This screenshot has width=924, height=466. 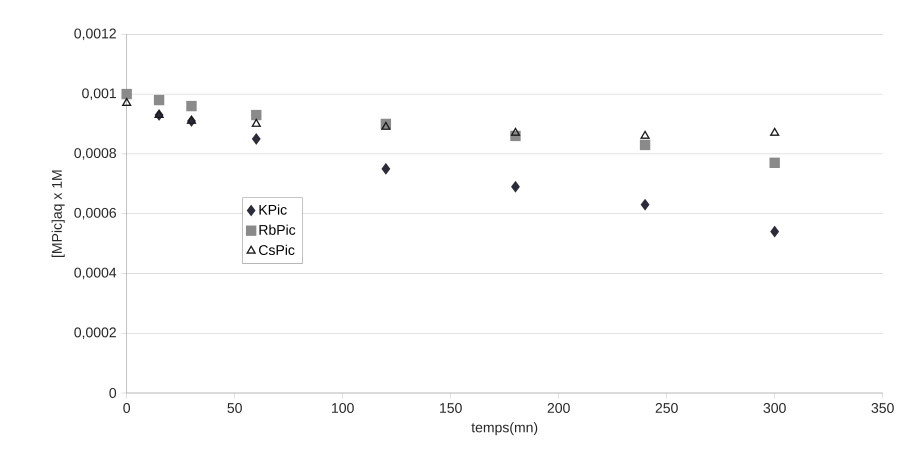 What do you see at coordinates (883, 408) in the screenshot?
I see `x-tick-label: 350` at bounding box center [883, 408].